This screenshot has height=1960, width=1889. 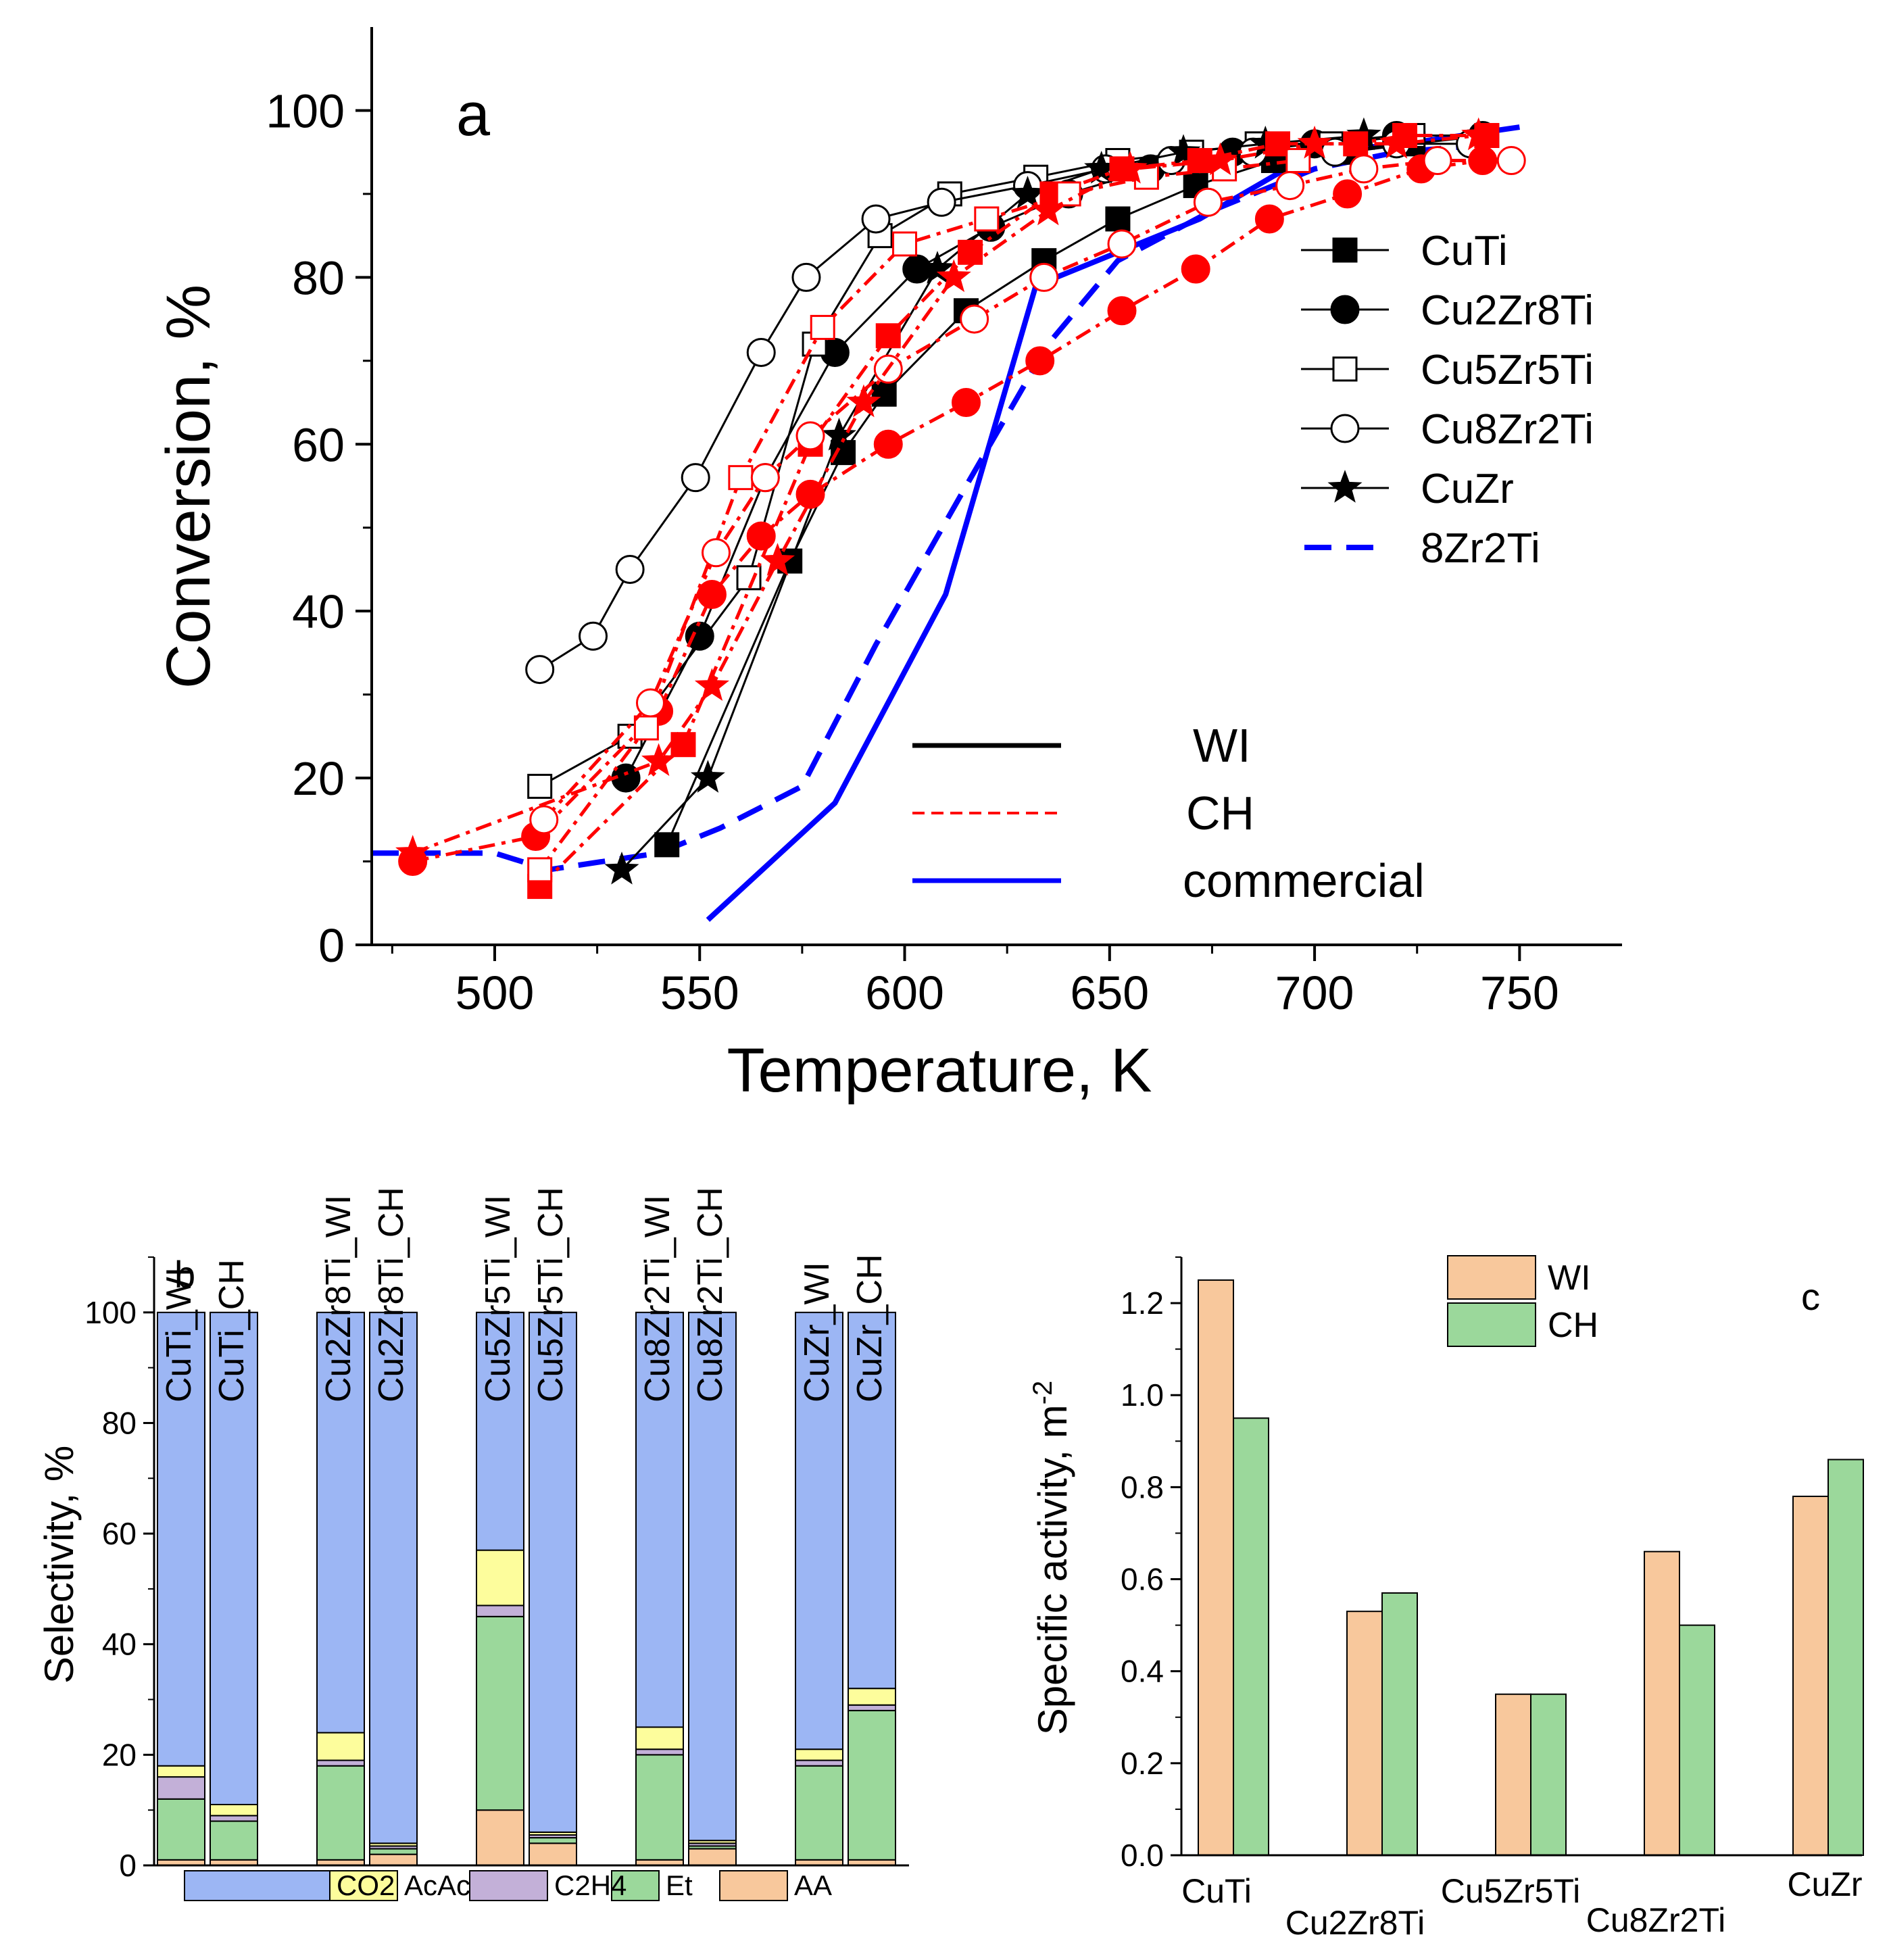 What do you see at coordinates (318, 444) in the screenshot?
I see `panel-a-y-tick-label: 60` at bounding box center [318, 444].